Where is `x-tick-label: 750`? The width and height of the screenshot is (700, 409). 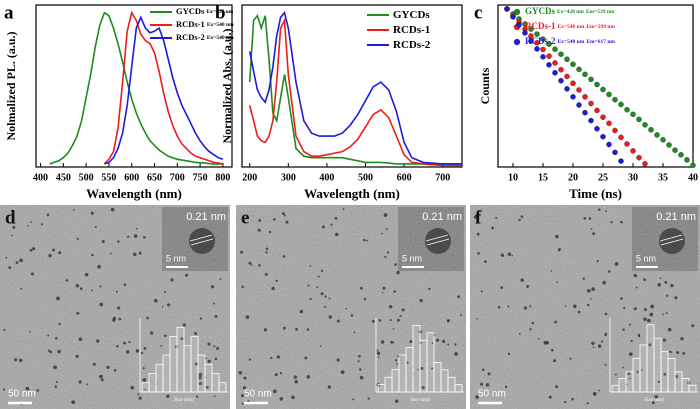
x-tick-label: 750 is located at coordinates (200, 177).